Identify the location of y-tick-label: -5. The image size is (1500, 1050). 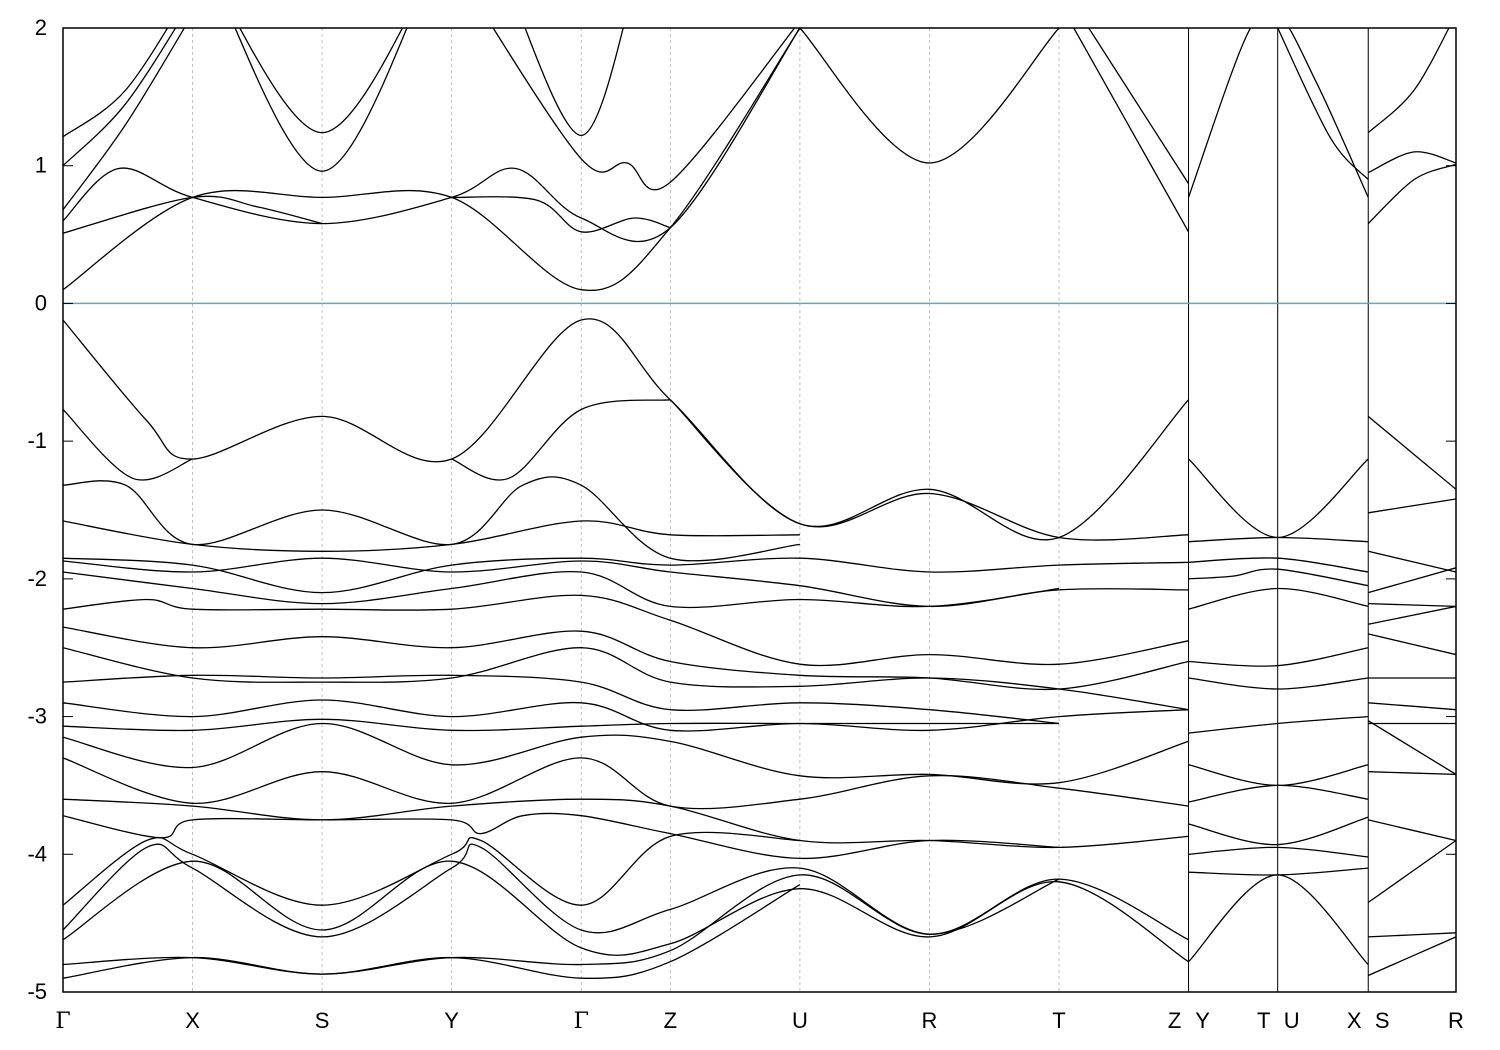
(37, 991).